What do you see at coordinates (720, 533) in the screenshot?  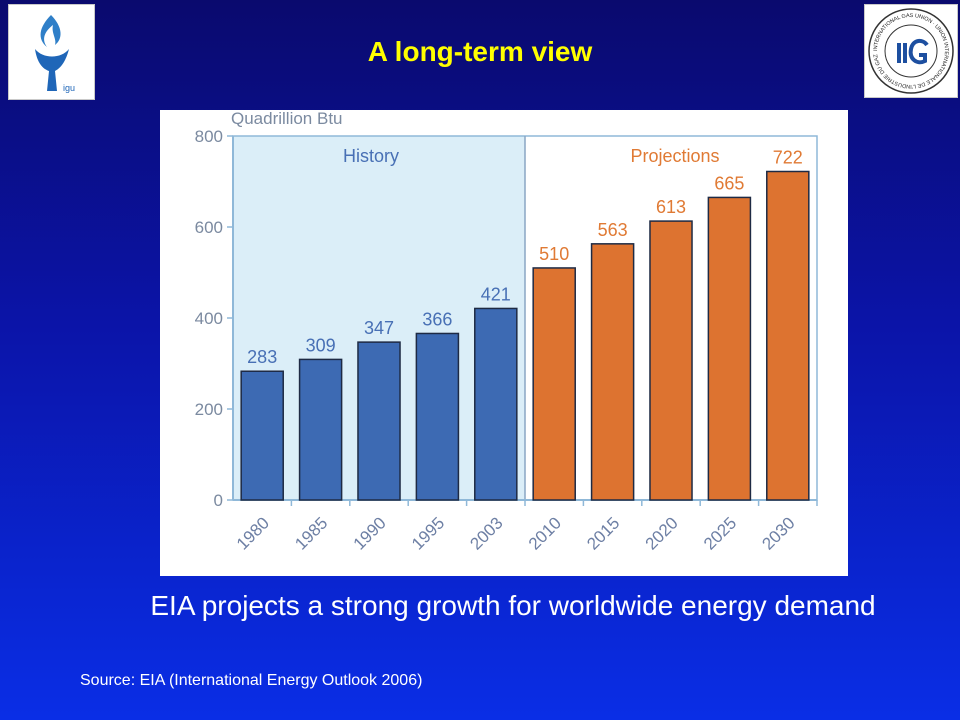 I see `x-tick-label-2025: 2025` at bounding box center [720, 533].